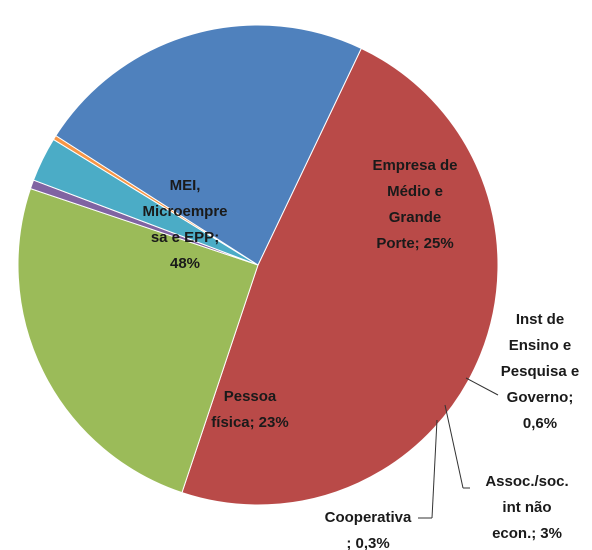 This screenshot has height=550, width=592. I want to click on label-line: Porte;, so click(397, 243).